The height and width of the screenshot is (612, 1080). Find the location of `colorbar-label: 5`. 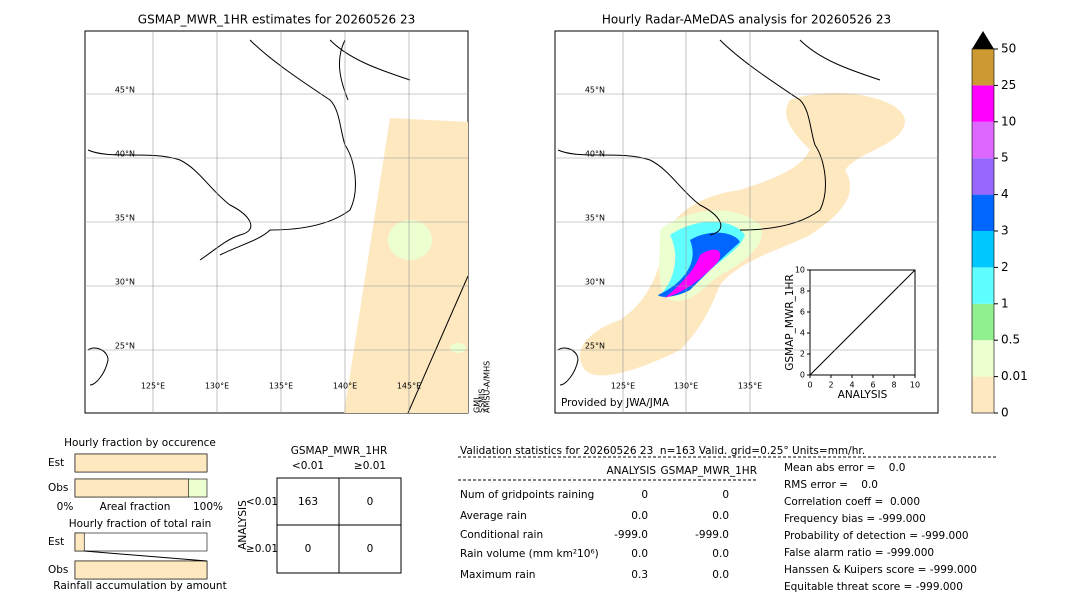

colorbar-label: 5 is located at coordinates (1005, 158).